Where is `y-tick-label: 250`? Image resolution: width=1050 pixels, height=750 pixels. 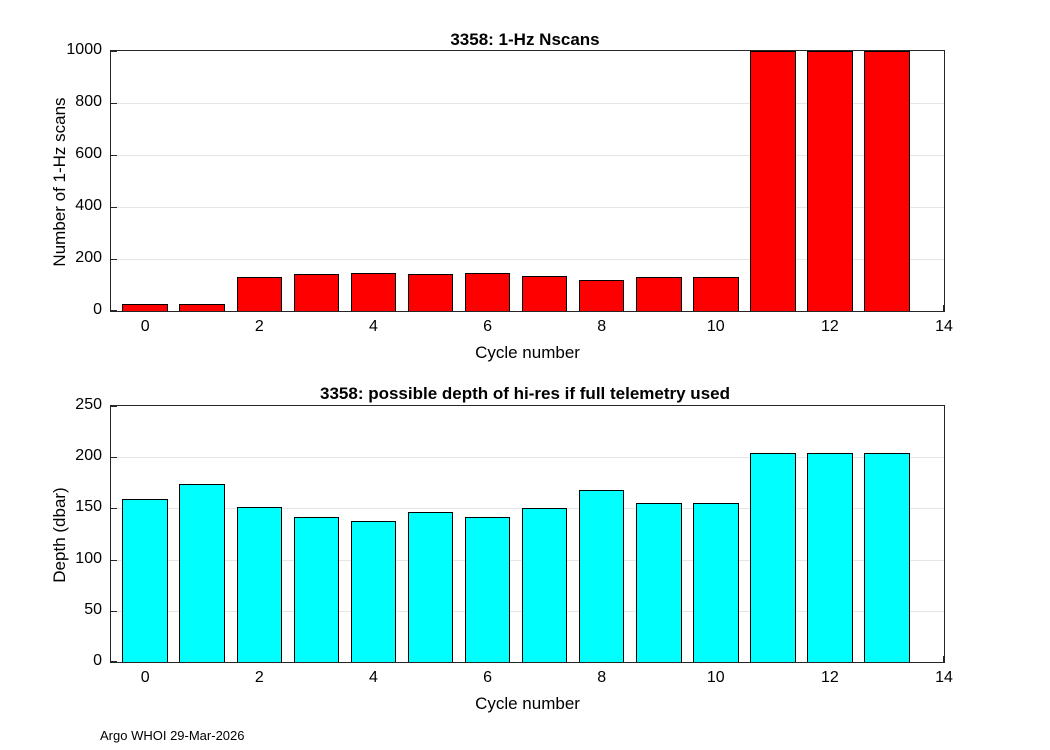
y-tick-label: 250 is located at coordinates (88, 404).